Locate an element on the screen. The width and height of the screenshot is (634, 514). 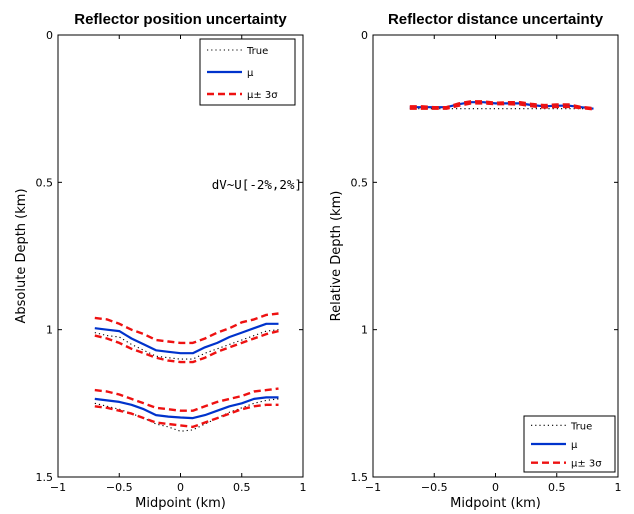
y-axis-label: Relative Depth (km) is located at coordinates (336, 256).